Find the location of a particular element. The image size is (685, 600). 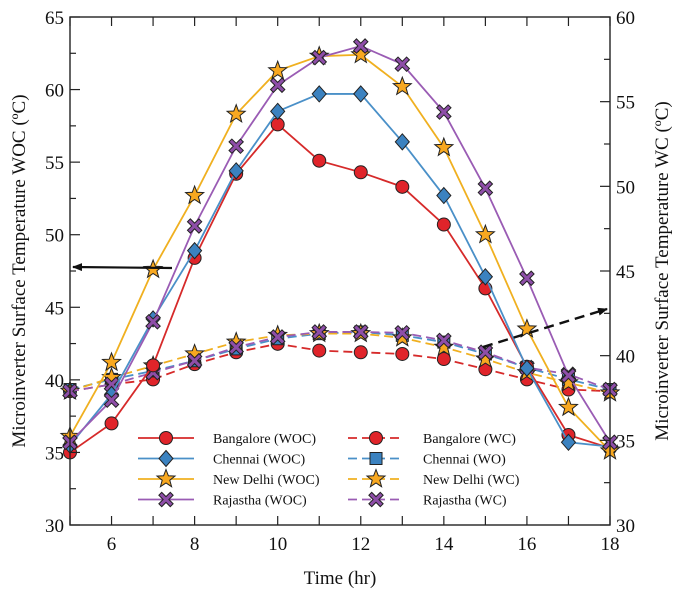

legend-label: Rajastha (WC) is located at coordinates (465, 501).